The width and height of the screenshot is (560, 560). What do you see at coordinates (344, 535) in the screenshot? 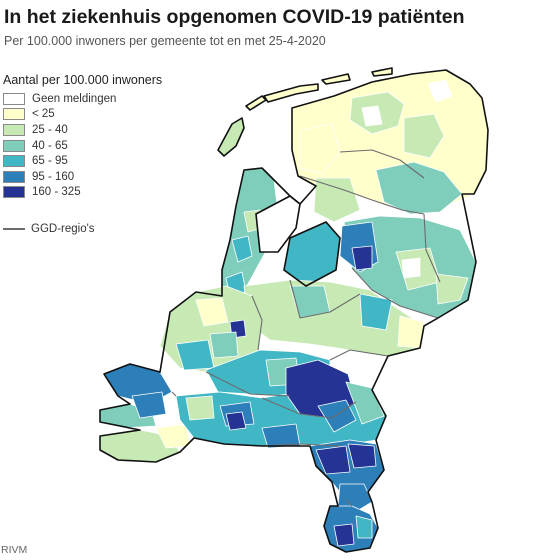
I see `region-limburg-south-high` at bounding box center [344, 535].